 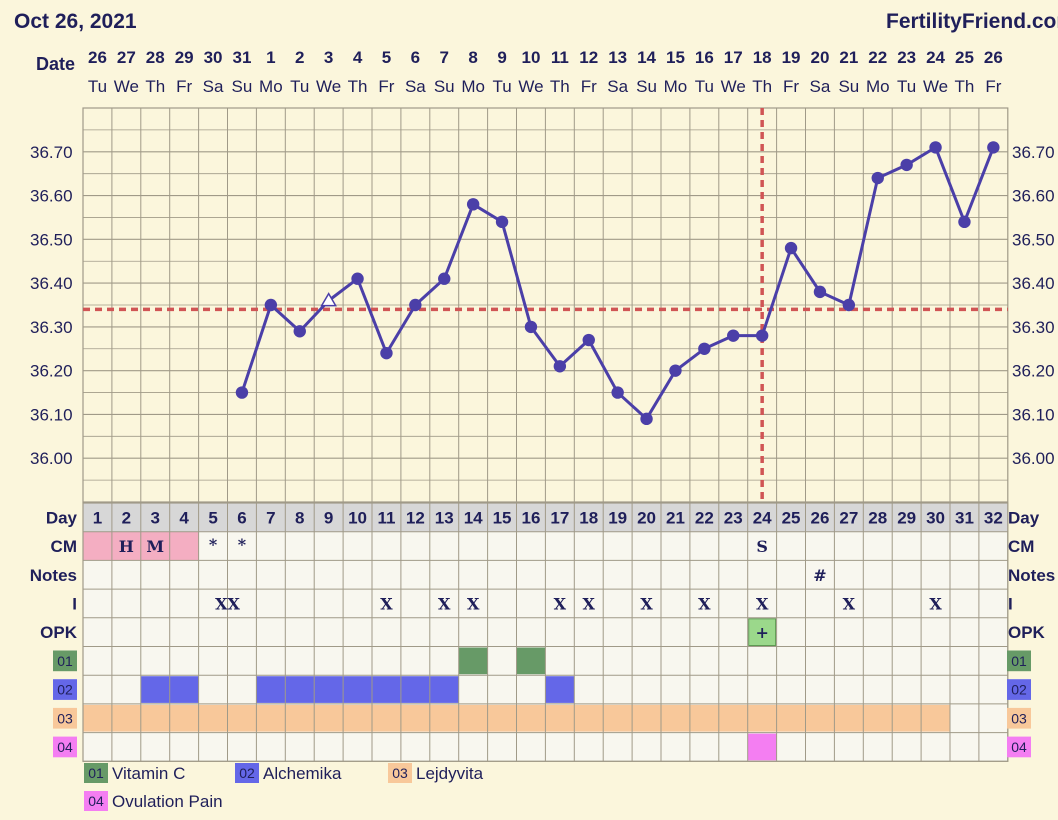 I want to click on chart-date: Oct 26, 2021, so click(x=75, y=21).